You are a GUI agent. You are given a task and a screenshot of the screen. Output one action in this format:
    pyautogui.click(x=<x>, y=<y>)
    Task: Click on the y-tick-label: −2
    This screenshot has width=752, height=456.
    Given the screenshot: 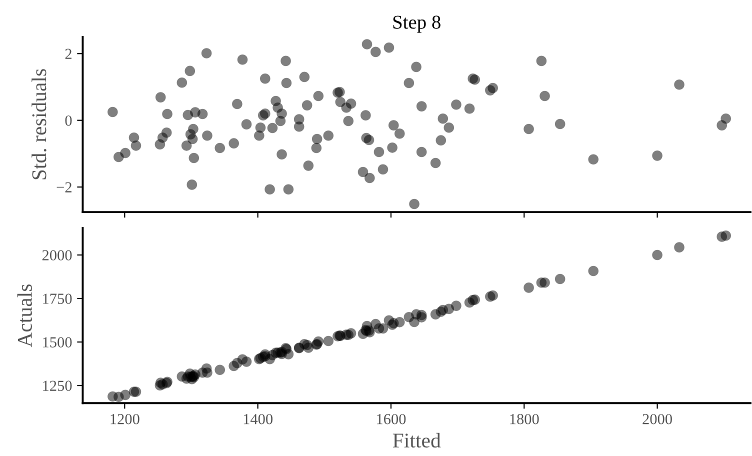 What is the action you would take?
    pyautogui.click(x=64, y=187)
    